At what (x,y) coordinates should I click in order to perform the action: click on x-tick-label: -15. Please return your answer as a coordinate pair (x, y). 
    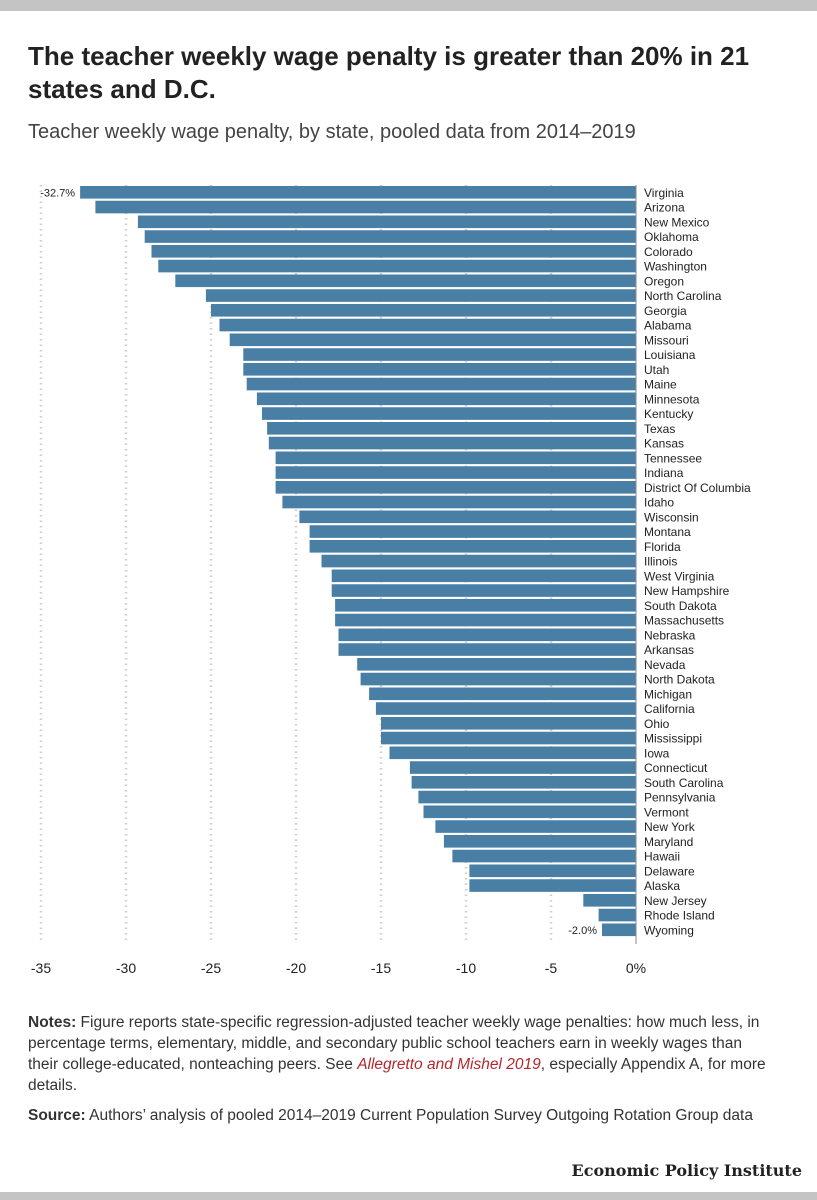
    Looking at the image, I should click on (381, 968).